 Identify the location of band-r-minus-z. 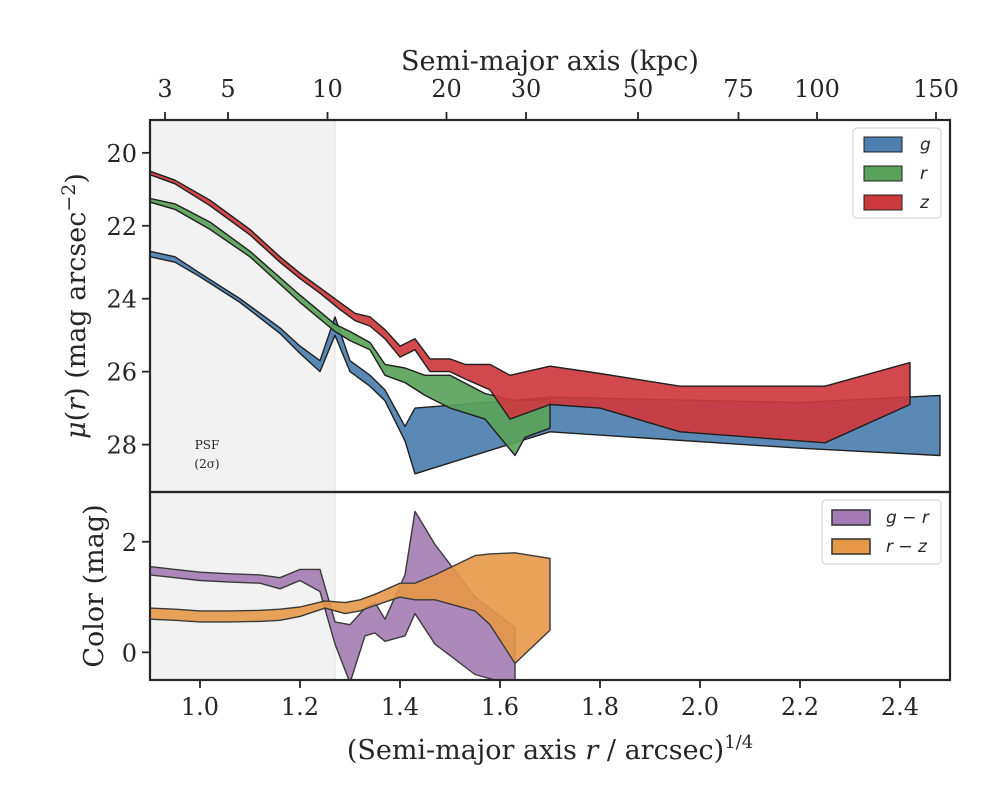
(350, 608).